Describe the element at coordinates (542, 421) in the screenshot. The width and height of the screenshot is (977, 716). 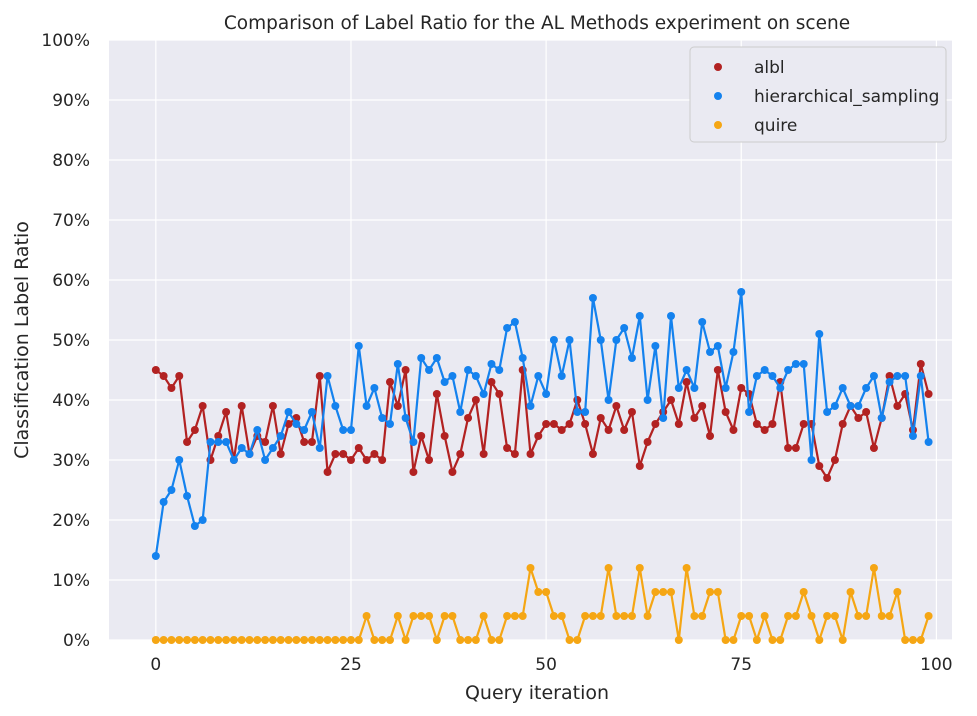
I see `series-line` at that location.